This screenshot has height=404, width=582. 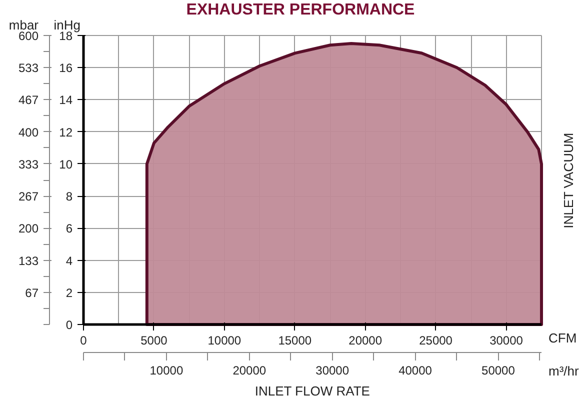 I want to click on x-tick-label: 30000, so click(x=507, y=341).